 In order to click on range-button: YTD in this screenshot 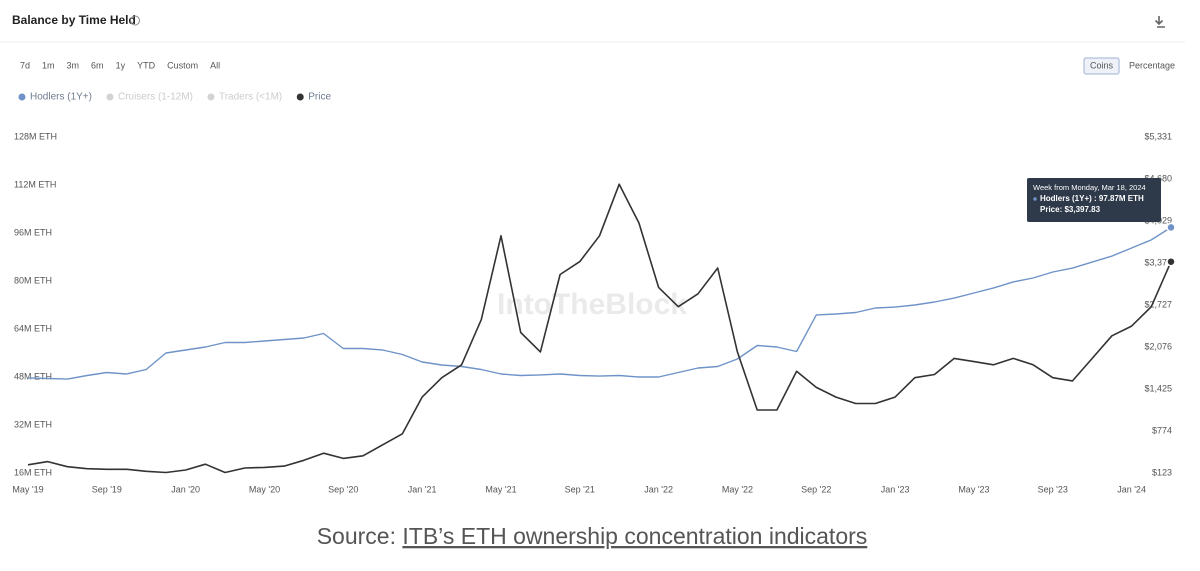, I will do `click(146, 65)`.